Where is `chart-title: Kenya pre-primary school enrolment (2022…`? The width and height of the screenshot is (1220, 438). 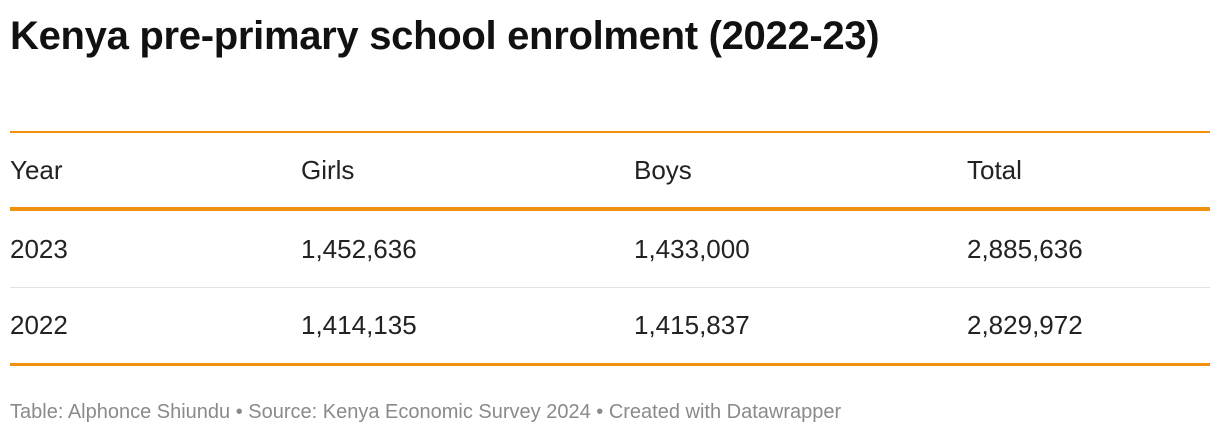
chart-title: Kenya pre-primary school enrolment (2022… is located at coordinates (445, 36).